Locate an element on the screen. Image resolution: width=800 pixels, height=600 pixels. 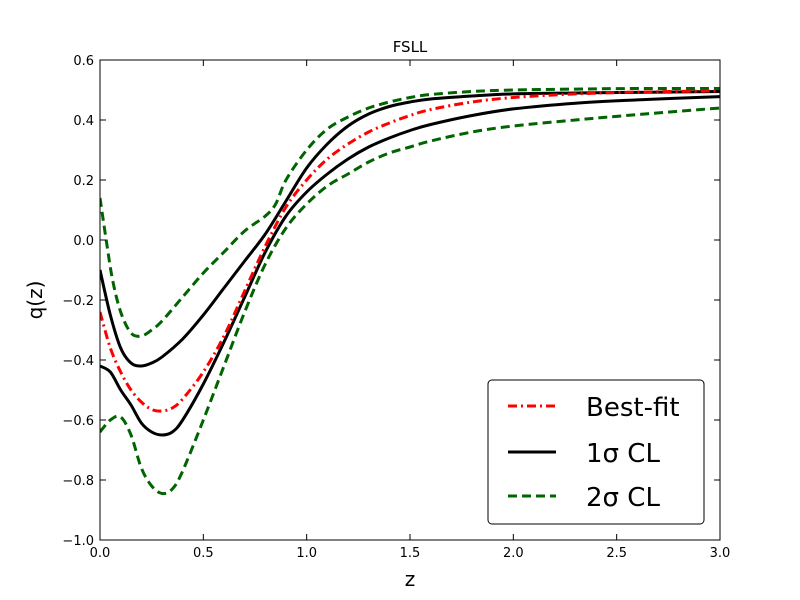
y-tick-label: −0.2 is located at coordinates (78, 301).